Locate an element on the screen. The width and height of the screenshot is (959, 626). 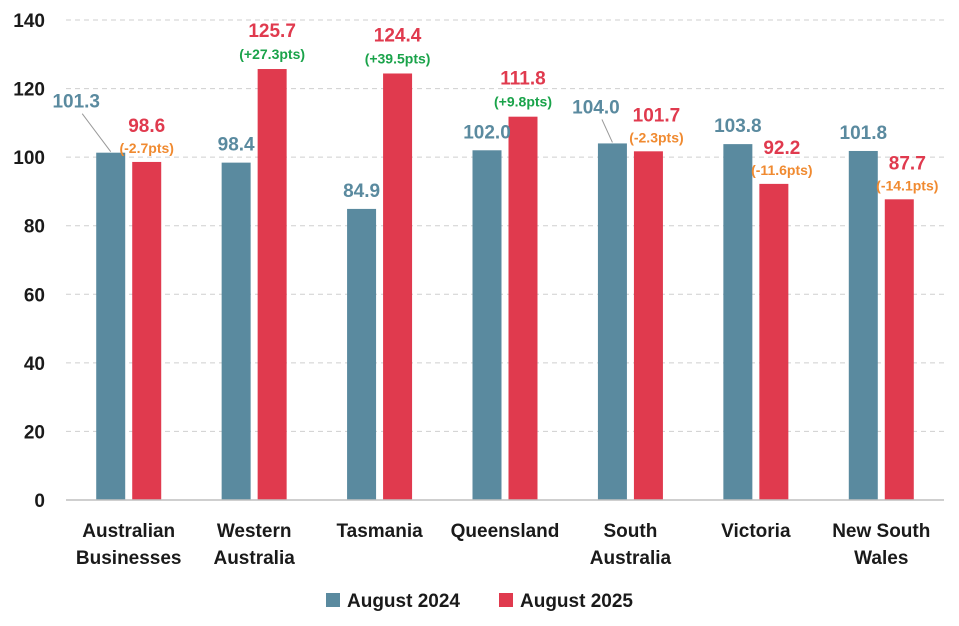
data-label-august-2024: 98.4 is located at coordinates (236, 145).